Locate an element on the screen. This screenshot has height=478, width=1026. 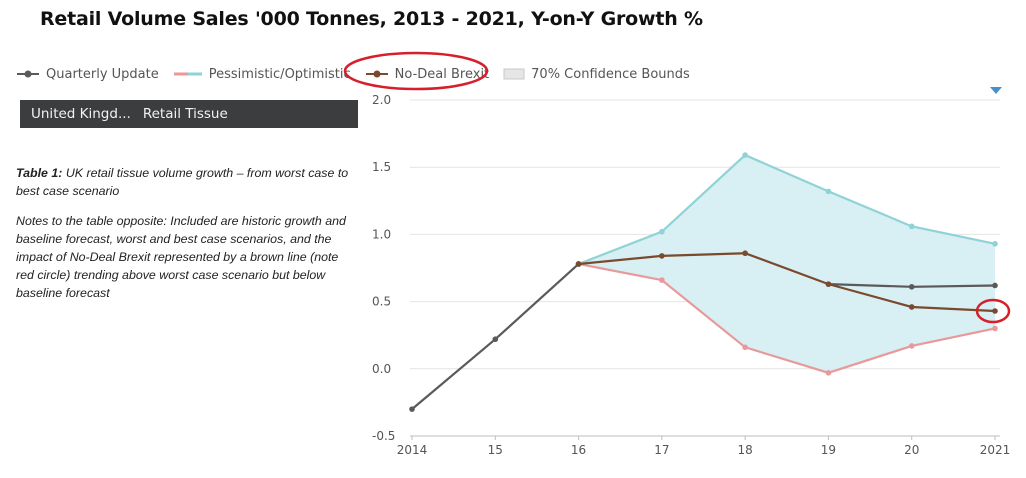
x-tick-label: 16 is located at coordinates (578, 450).